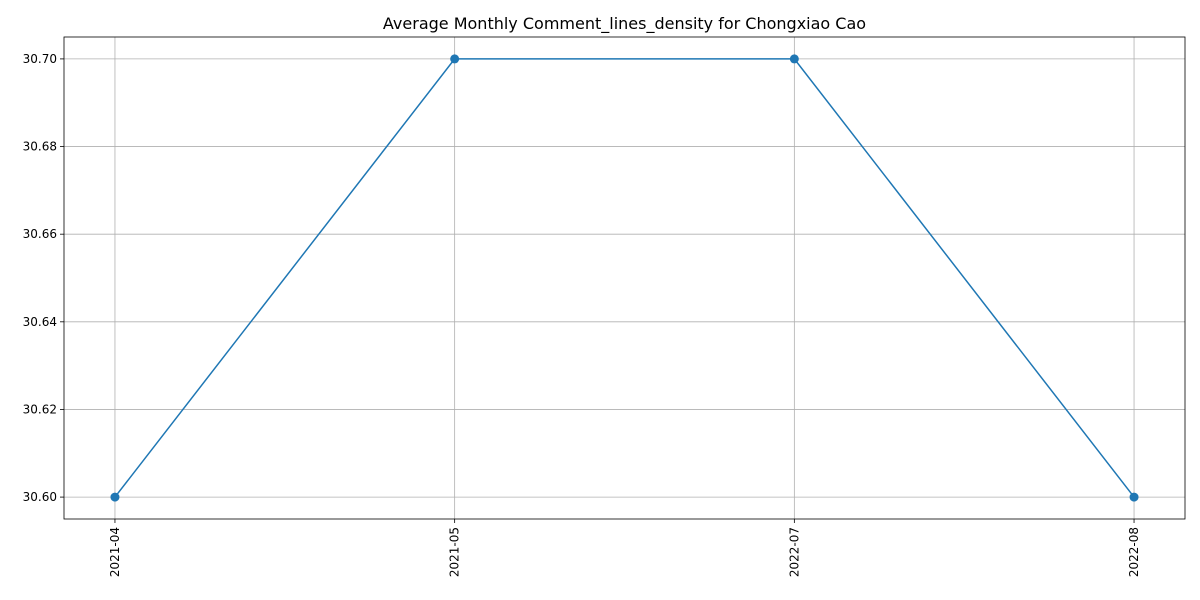  Describe the element at coordinates (40, 234) in the screenshot. I see `y-tick-label: 30.66` at that location.